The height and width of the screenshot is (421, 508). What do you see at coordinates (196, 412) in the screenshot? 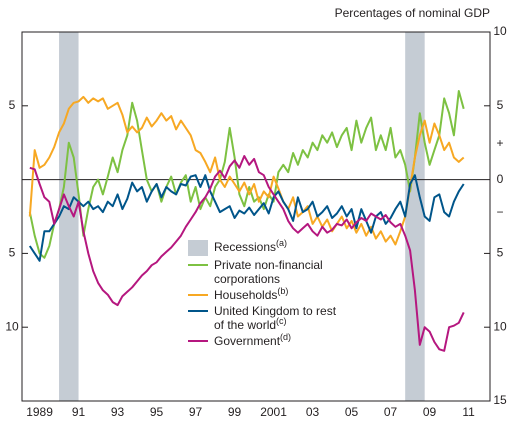
I see `x-tick-label: 97` at bounding box center [196, 412].